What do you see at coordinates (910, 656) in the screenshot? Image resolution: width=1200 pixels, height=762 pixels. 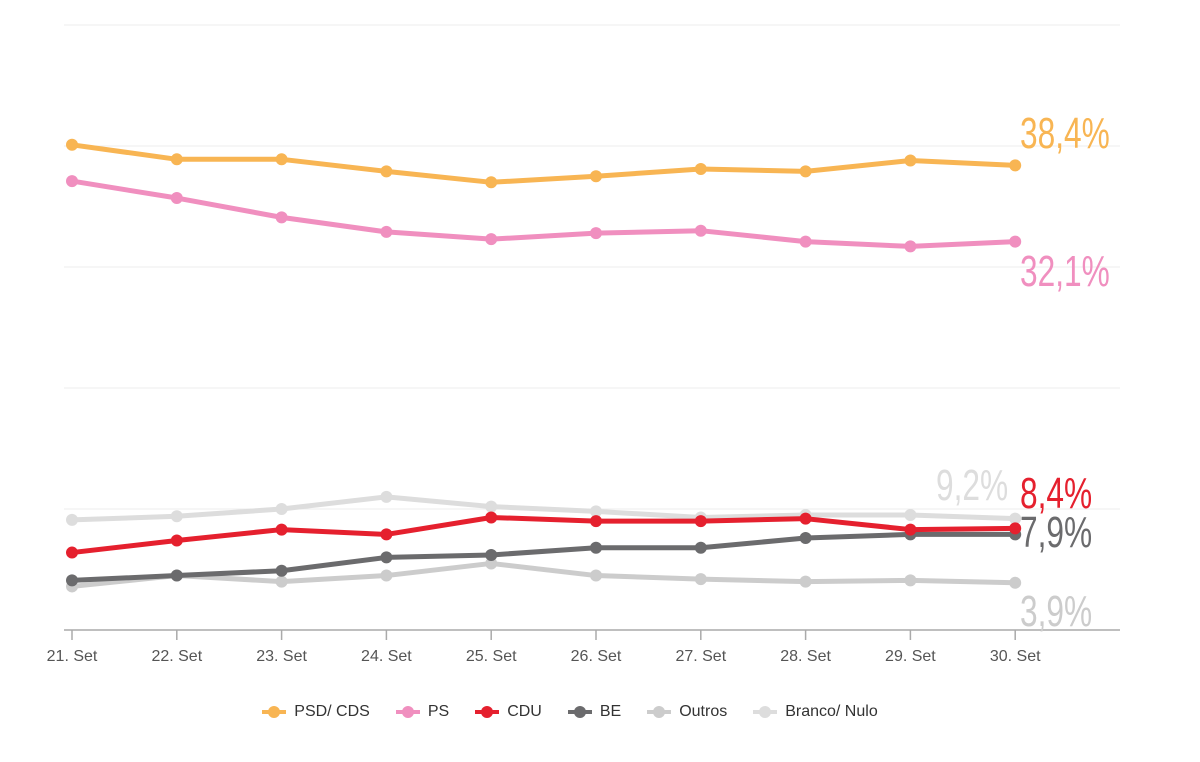 I see `x-tick-label: 29. Set` at bounding box center [910, 656].